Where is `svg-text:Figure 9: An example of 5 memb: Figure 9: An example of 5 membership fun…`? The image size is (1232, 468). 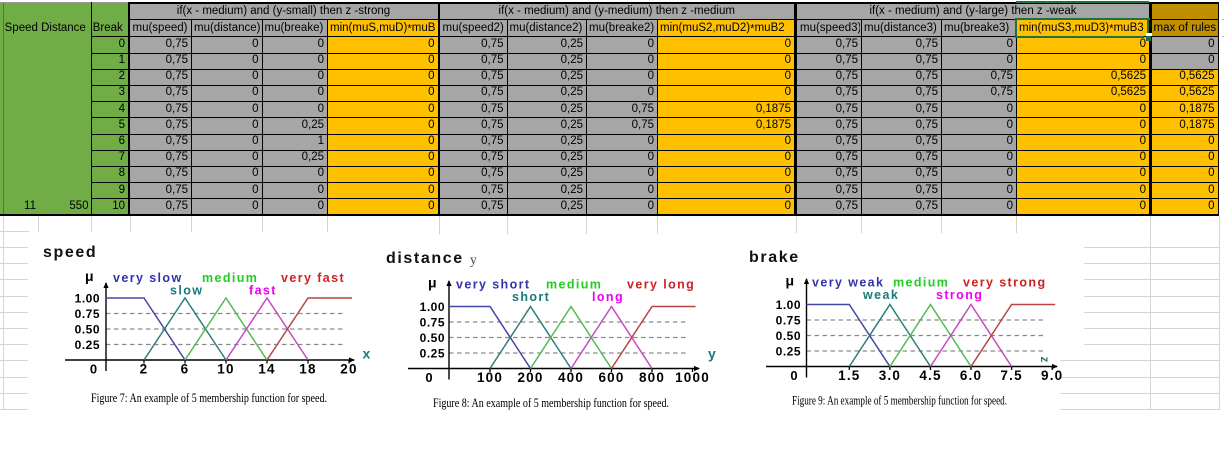 svg-text:Figure 9: An example of 5 memb: Figure 9: An example of 5 membership fun… is located at coordinates (899, 401).